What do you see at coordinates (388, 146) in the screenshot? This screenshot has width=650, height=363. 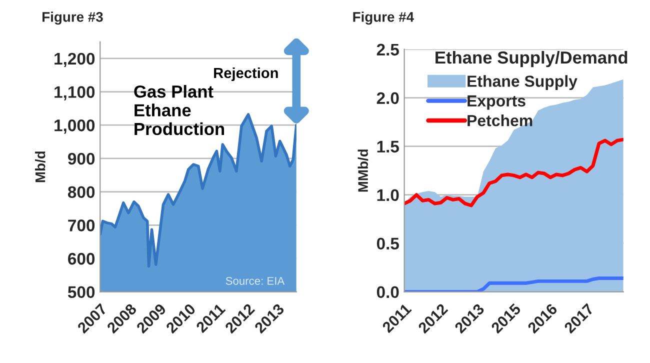 I see `y-tick-label: 1.5` at bounding box center [388, 146].